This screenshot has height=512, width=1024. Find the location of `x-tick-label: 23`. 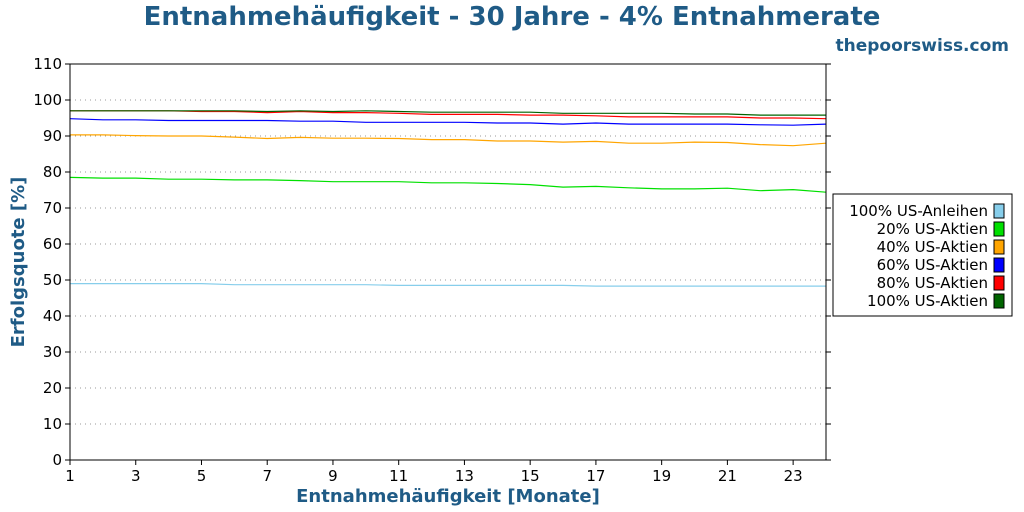

x-tick-label: 23 is located at coordinates (793, 476).